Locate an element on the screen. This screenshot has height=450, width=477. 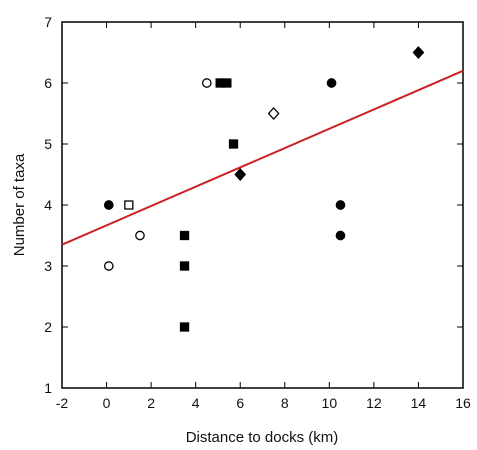
y-tick-label: 6 is located at coordinates (48, 83).